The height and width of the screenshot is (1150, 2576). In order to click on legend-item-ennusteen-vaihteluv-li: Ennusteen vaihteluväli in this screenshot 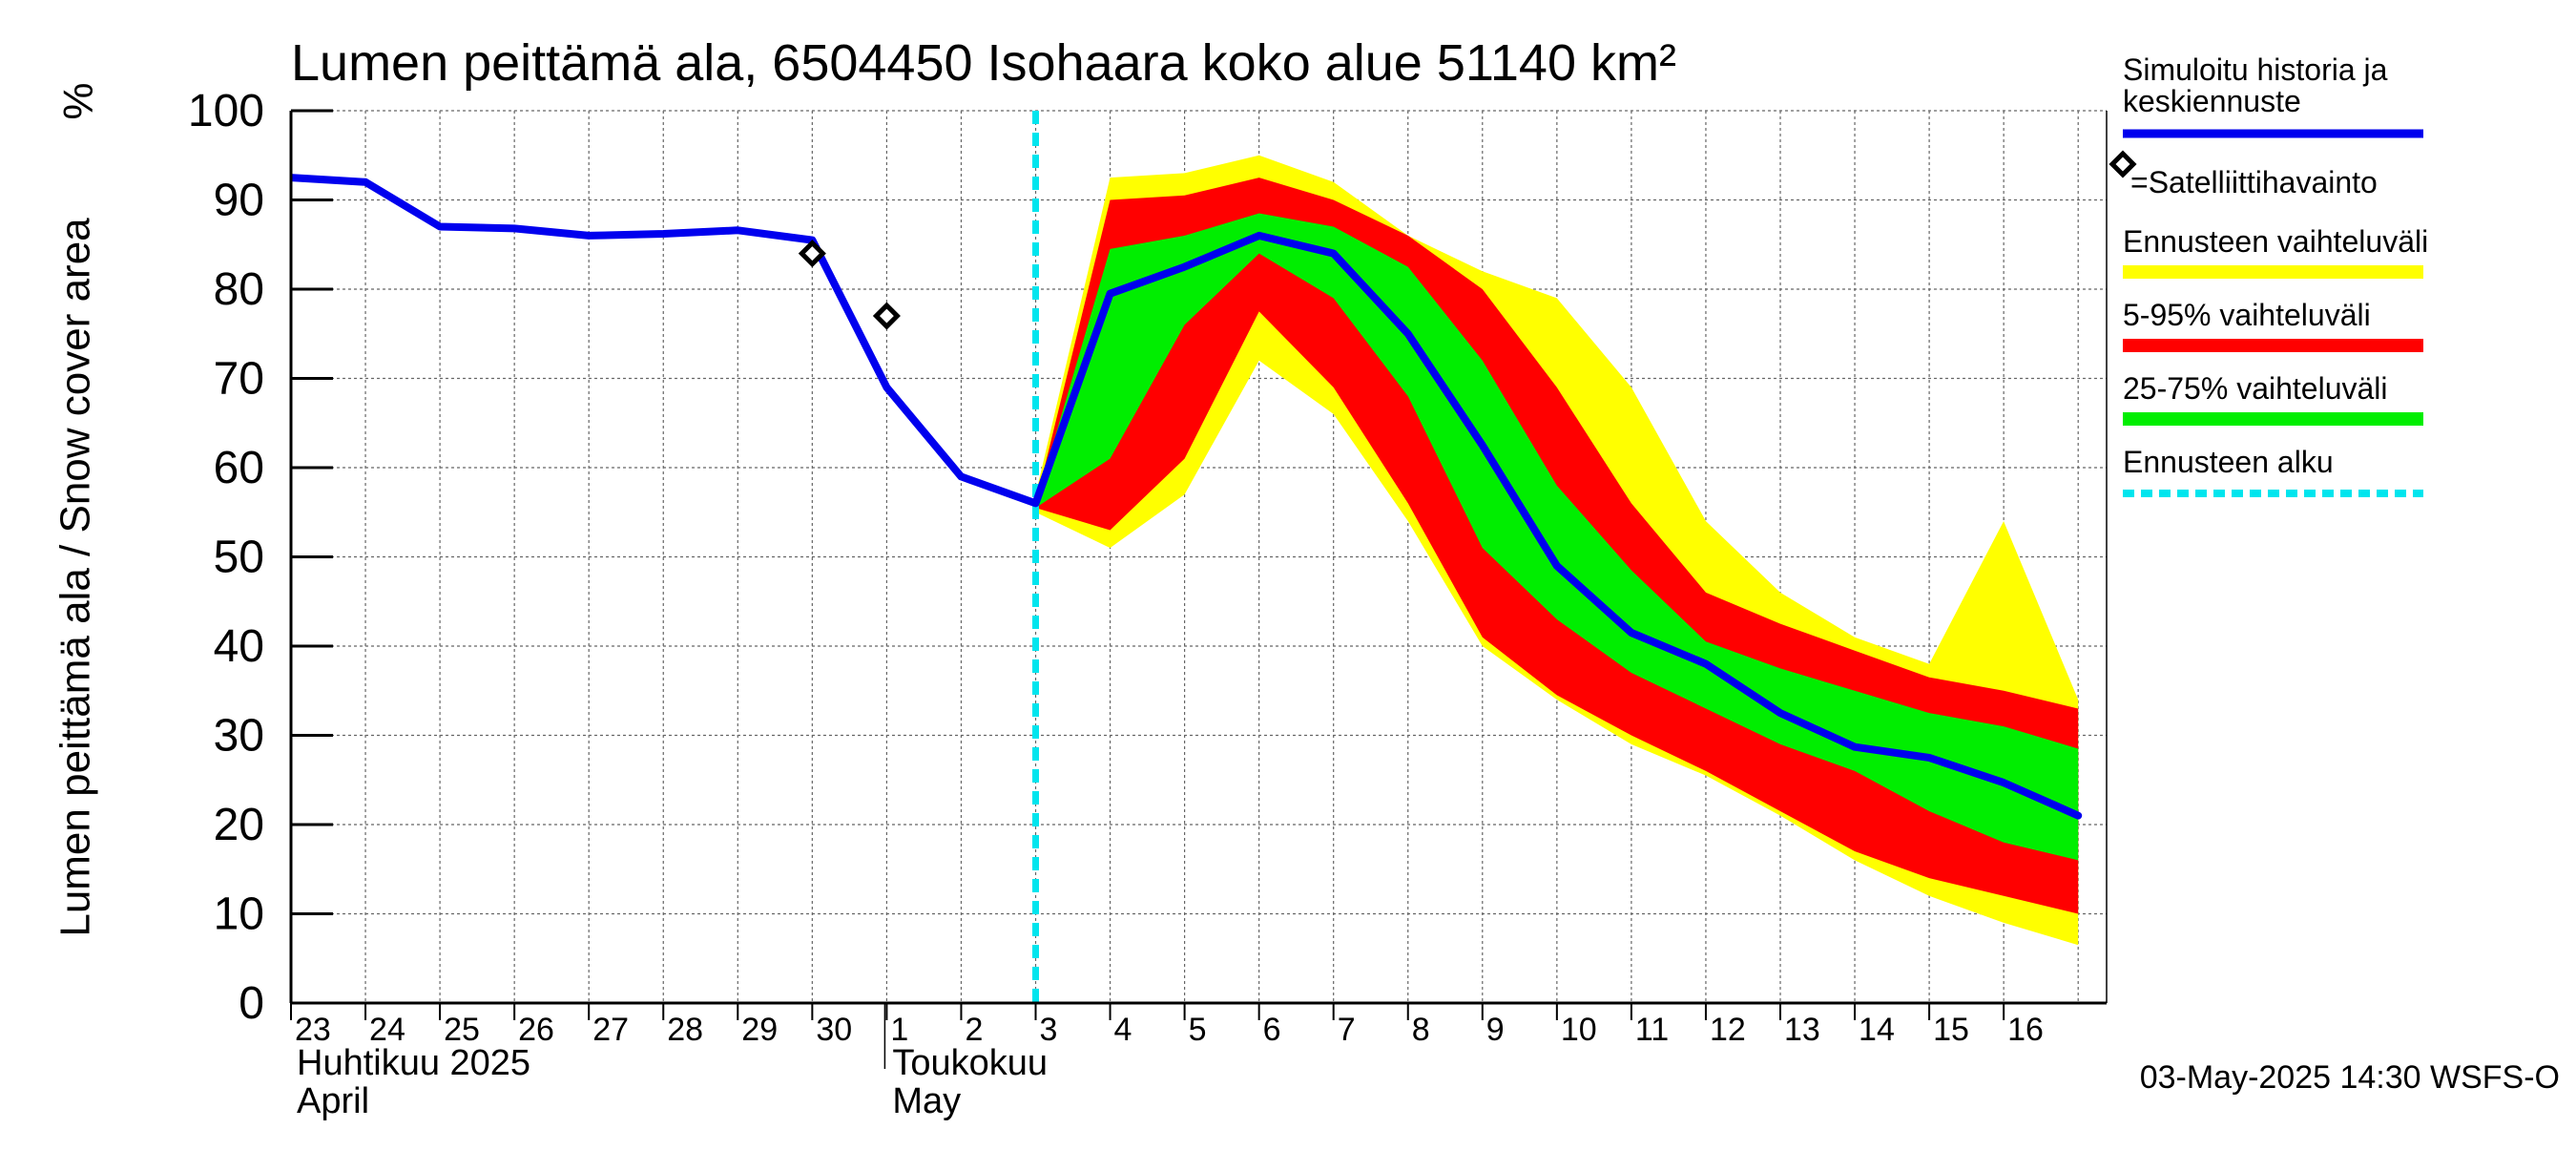, I will do `click(2275, 251)`.